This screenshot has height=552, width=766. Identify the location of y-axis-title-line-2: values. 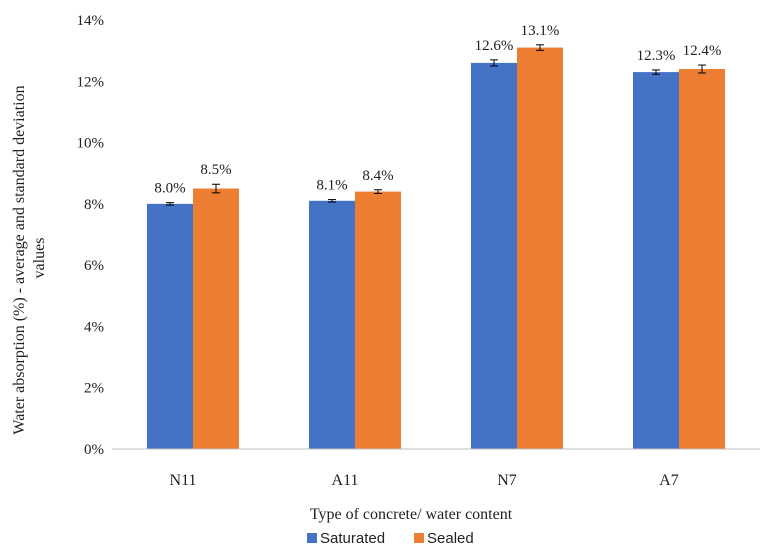
(39, 258).